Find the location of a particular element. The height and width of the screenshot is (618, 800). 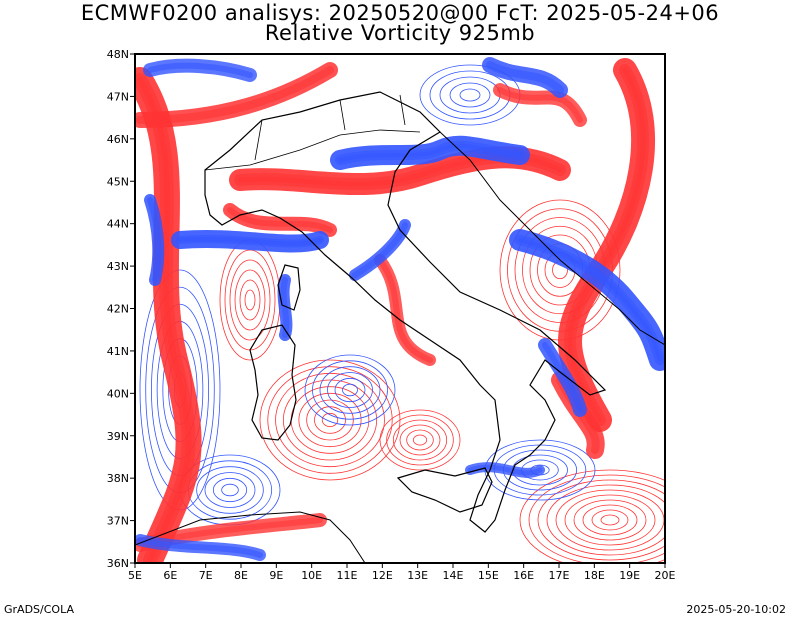

lat-tick-label: 38N is located at coordinates (118, 478).